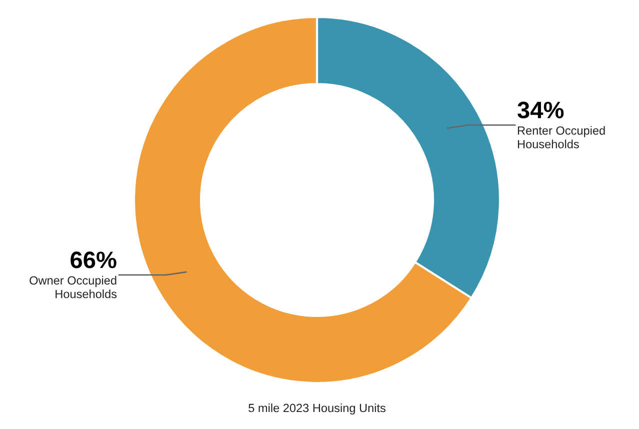 Image resolution: width=639 pixels, height=429 pixels. I want to click on text: 5 mile 2023 Housing Units, so click(317, 409).